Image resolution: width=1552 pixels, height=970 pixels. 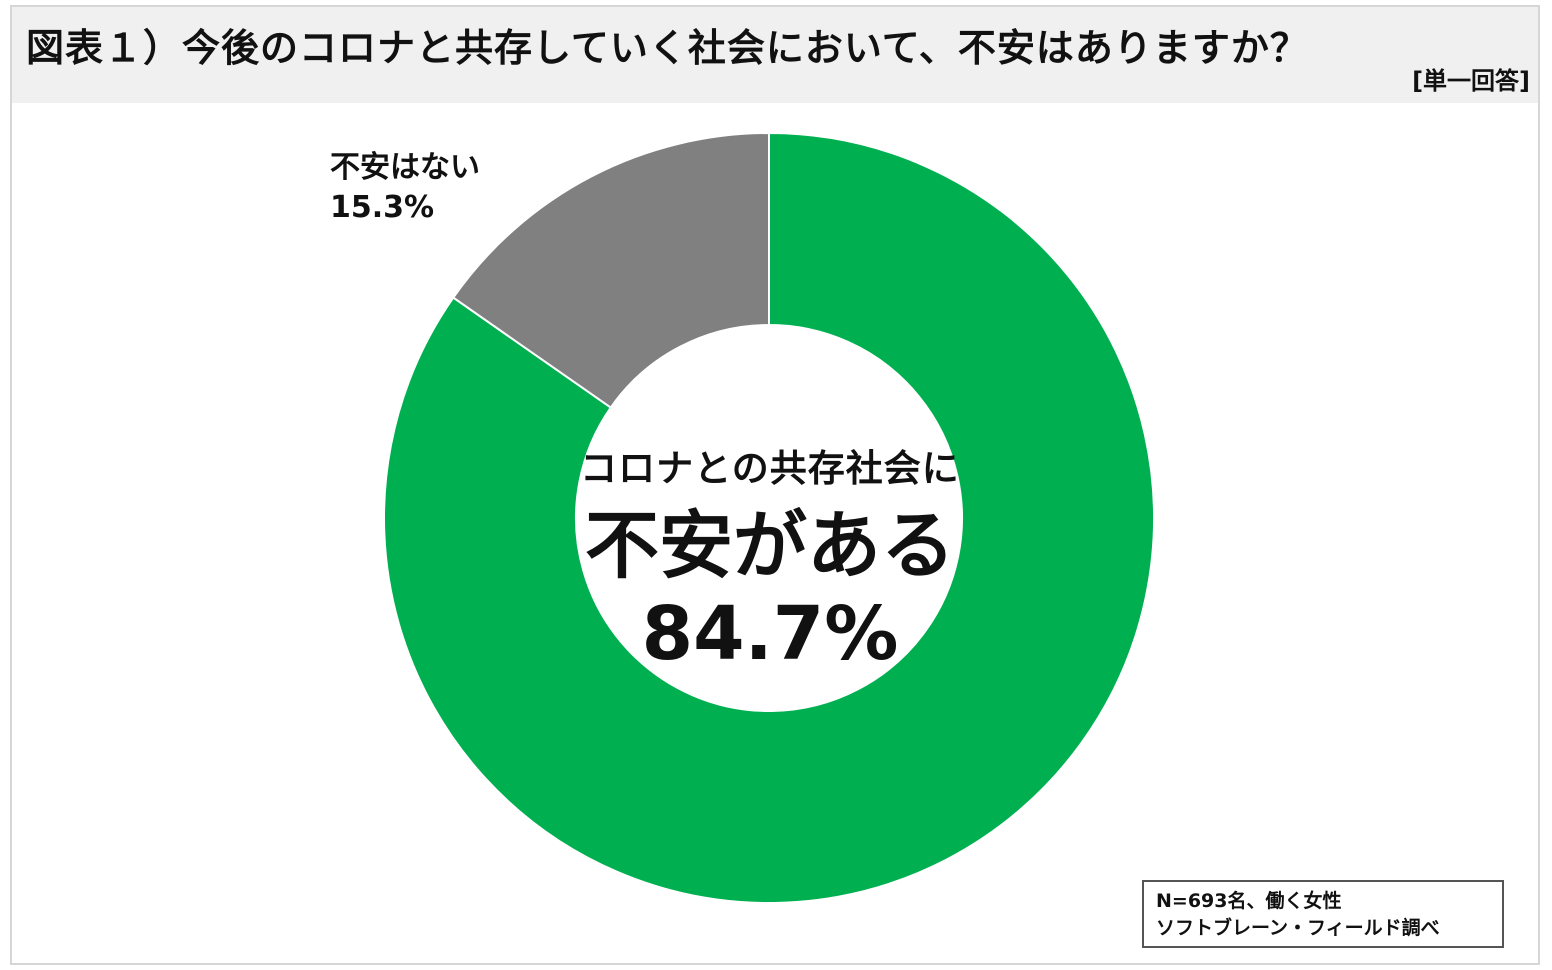 I want to click on center-label-value: 84.7%, so click(x=770, y=634).